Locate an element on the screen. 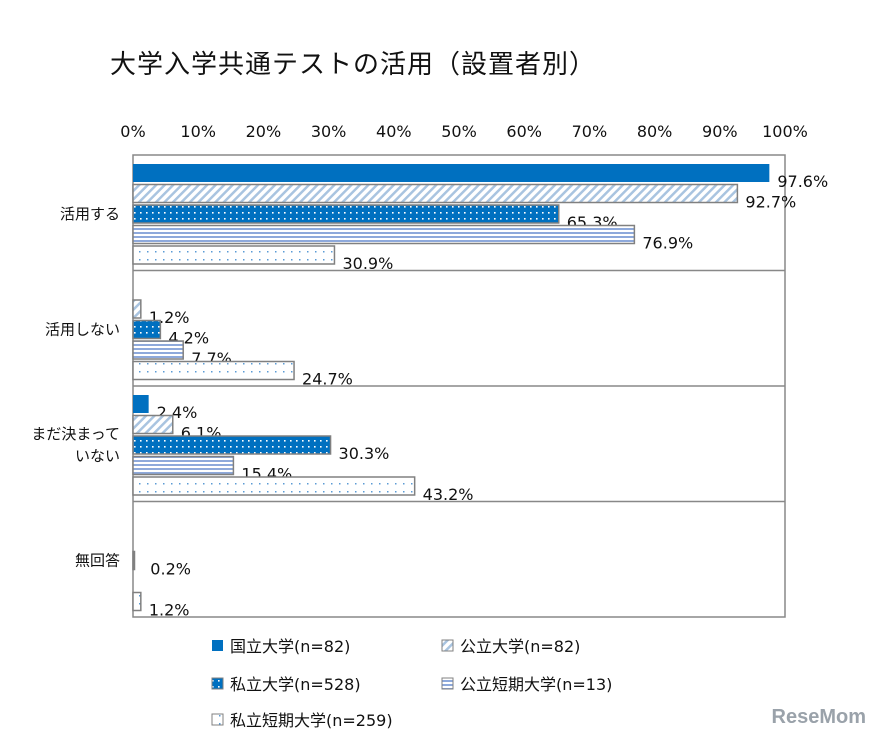  x-tick-label: 60% is located at coordinates (524, 131).